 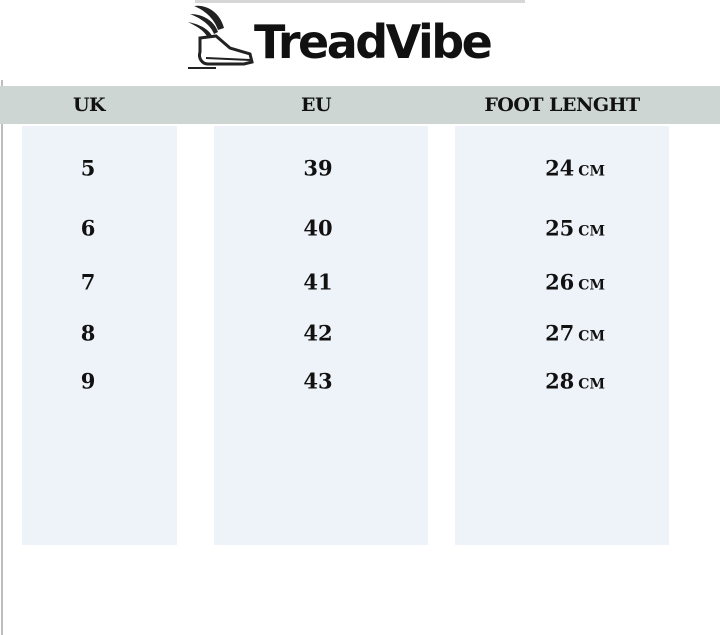 I want to click on foot-length-value: 28, so click(x=560, y=381).